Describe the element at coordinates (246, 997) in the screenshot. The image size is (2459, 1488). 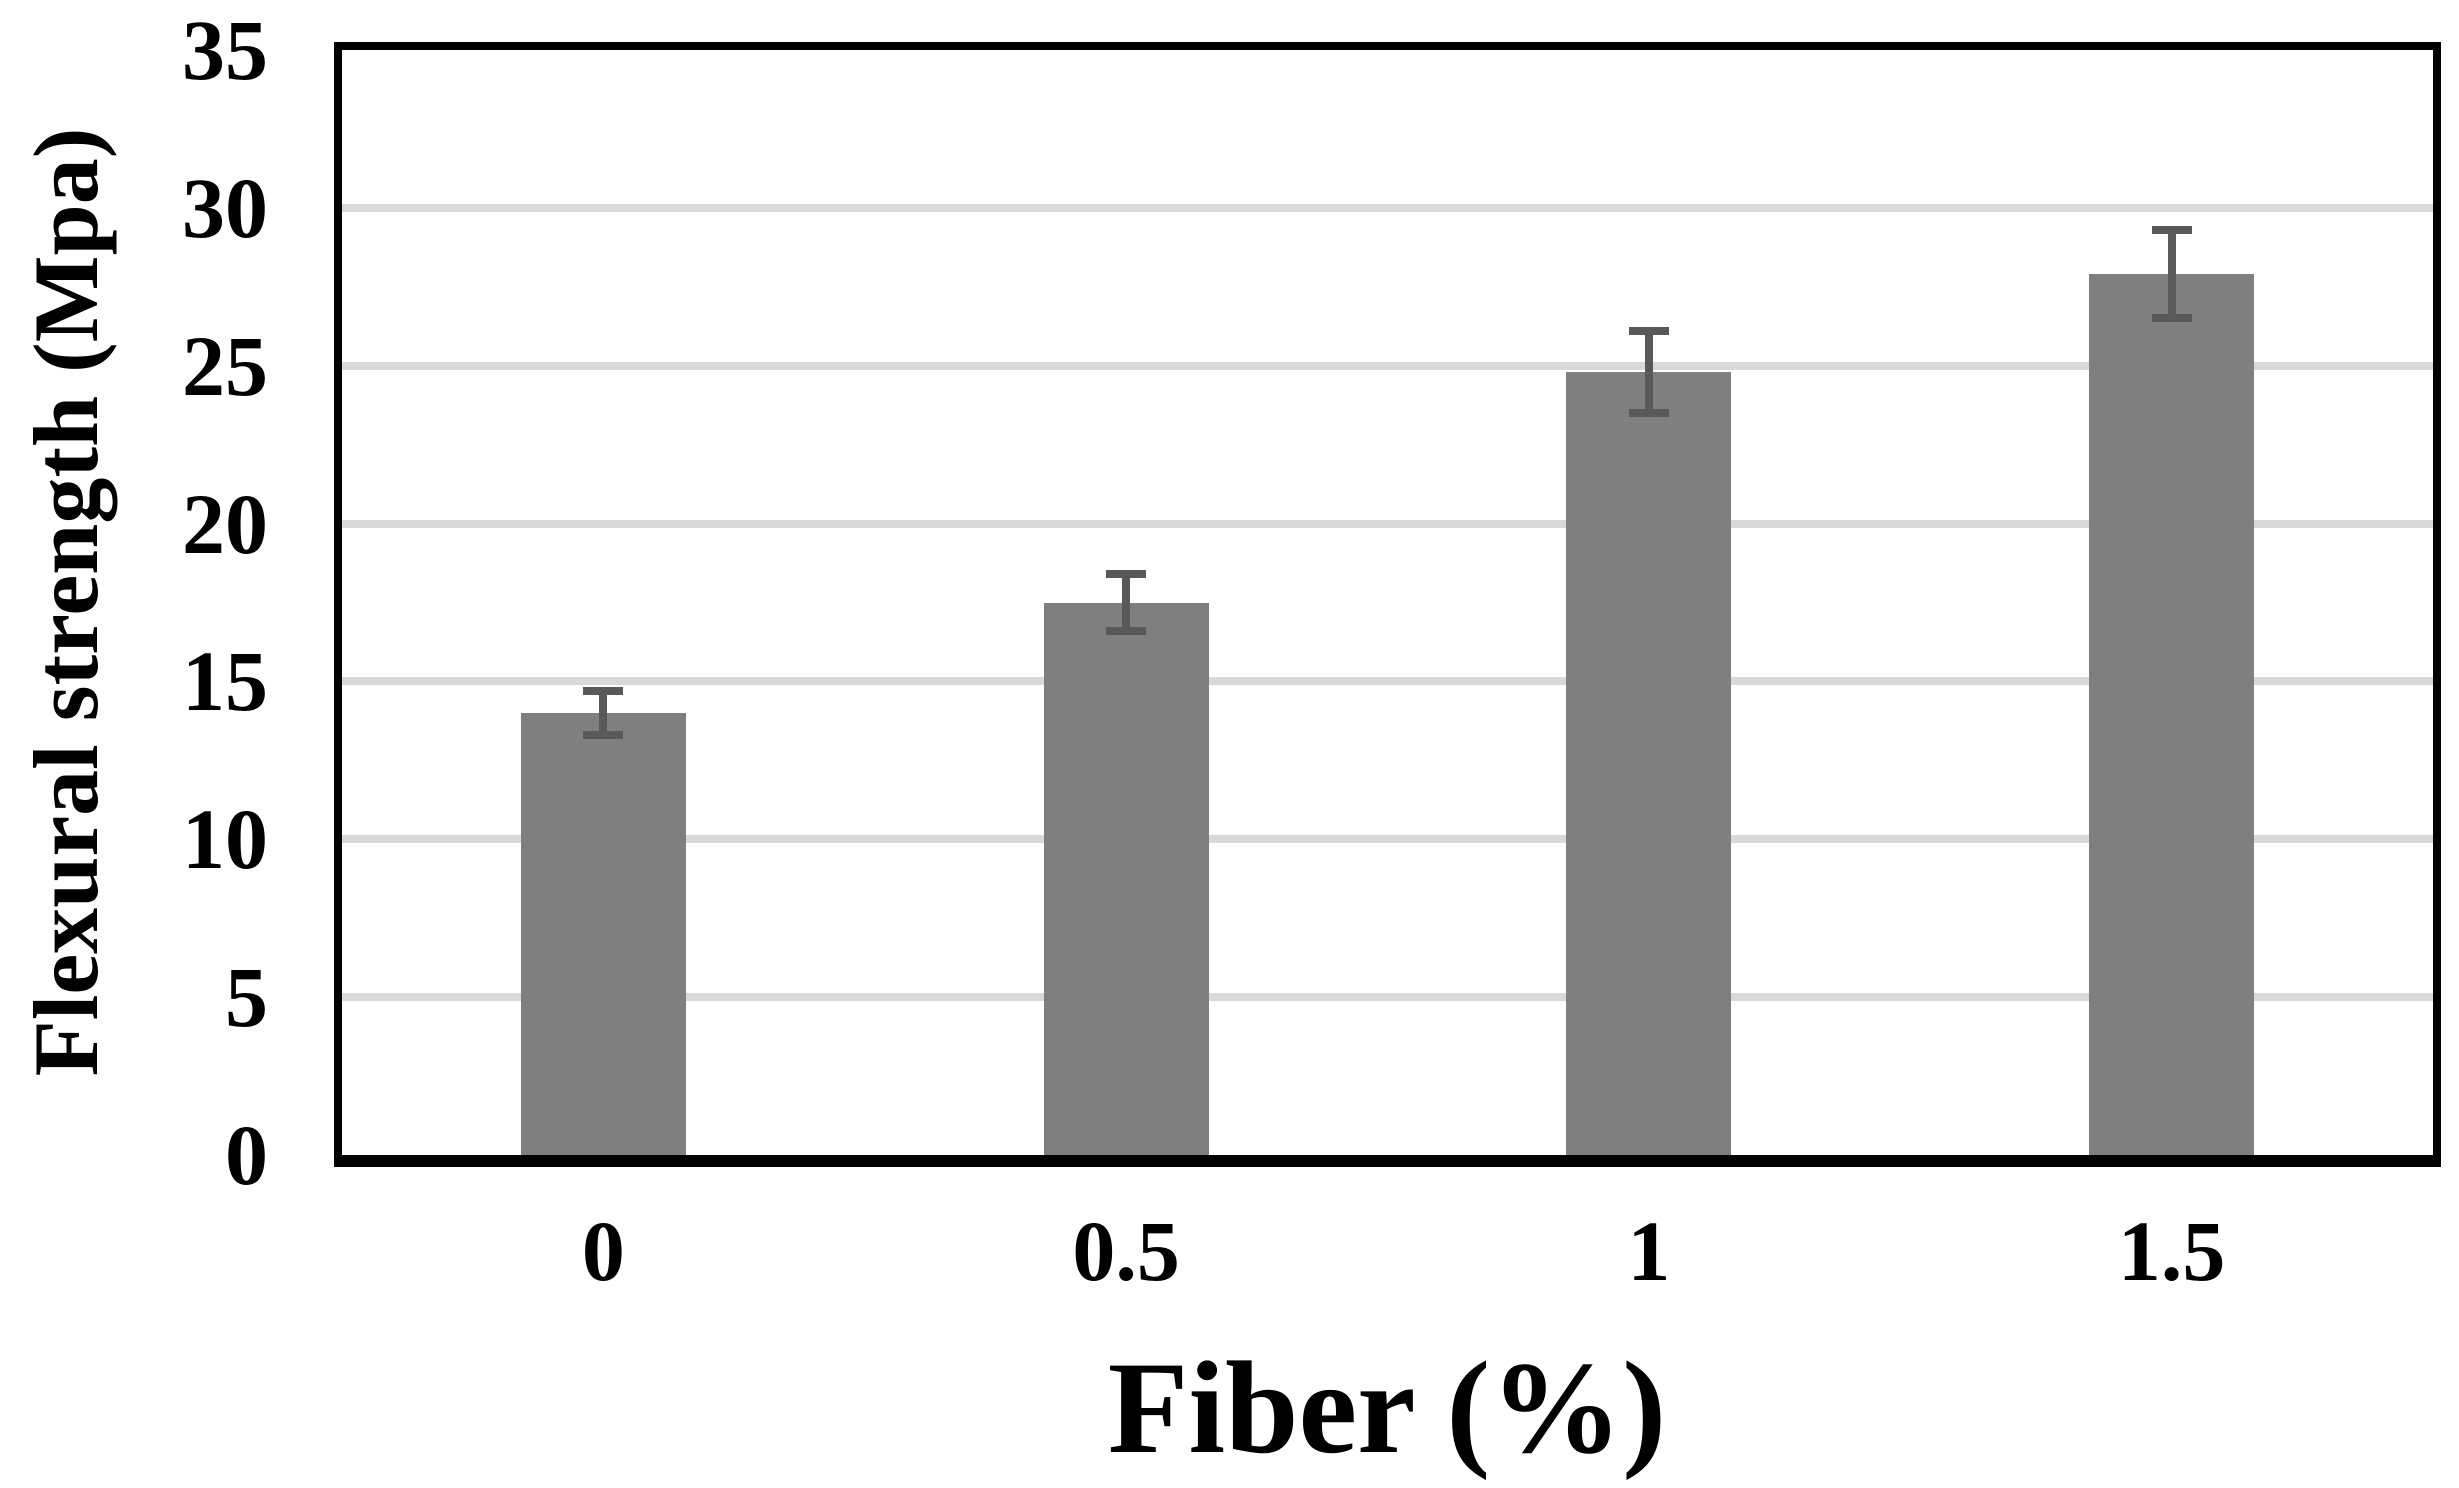
I see `y-tick-label-5: 5` at that location.